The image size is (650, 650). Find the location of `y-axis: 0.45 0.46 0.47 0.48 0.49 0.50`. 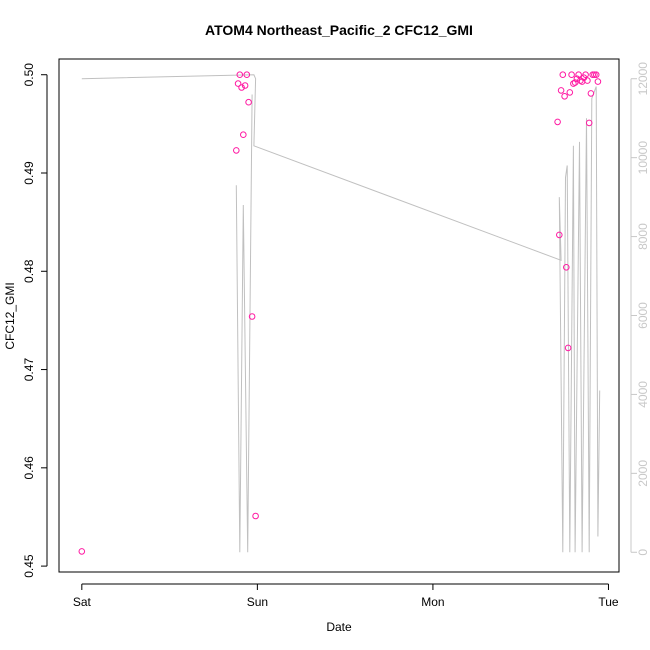

y-axis: 0.45 0.46 0.47 0.48 0.49 0.50 is located at coordinates (35, 320).